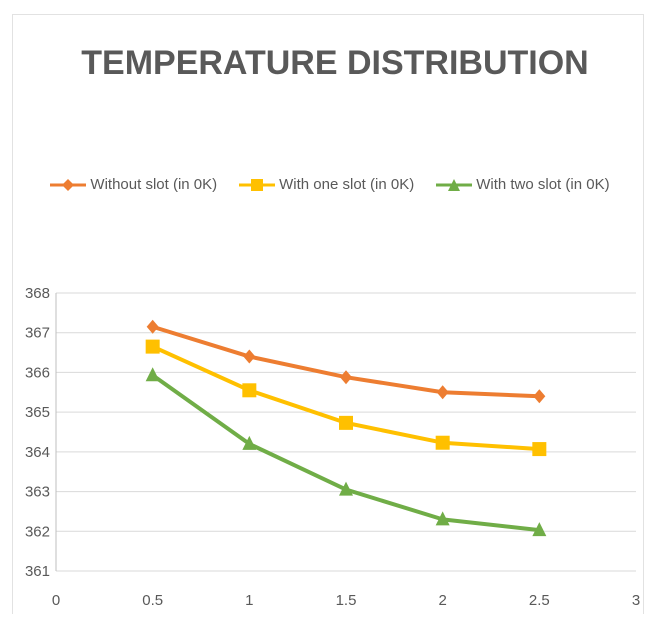  Describe the element at coordinates (37, 412) in the screenshot. I see `y-tick-label-365: 365` at that location.